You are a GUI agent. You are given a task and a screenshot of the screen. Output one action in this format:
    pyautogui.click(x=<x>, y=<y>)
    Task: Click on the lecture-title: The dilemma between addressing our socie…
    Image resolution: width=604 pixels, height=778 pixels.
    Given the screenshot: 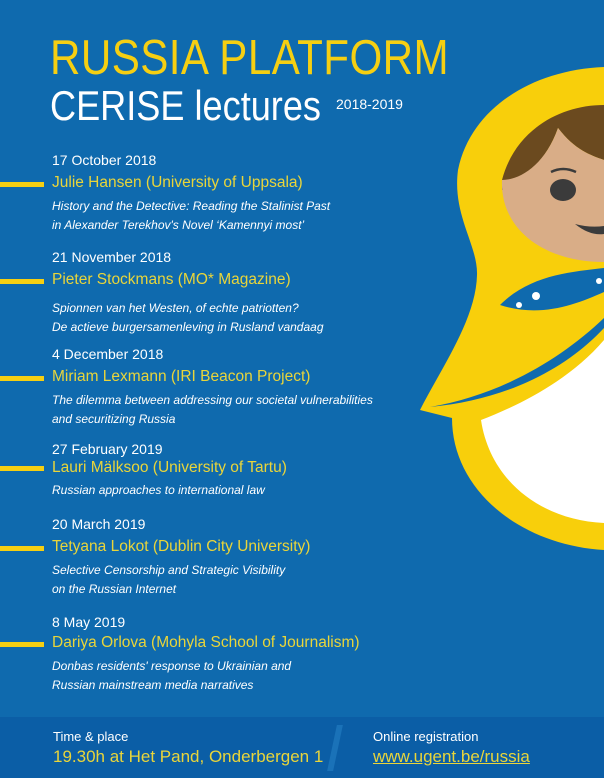 What is the action you would take?
    pyautogui.click(x=212, y=409)
    